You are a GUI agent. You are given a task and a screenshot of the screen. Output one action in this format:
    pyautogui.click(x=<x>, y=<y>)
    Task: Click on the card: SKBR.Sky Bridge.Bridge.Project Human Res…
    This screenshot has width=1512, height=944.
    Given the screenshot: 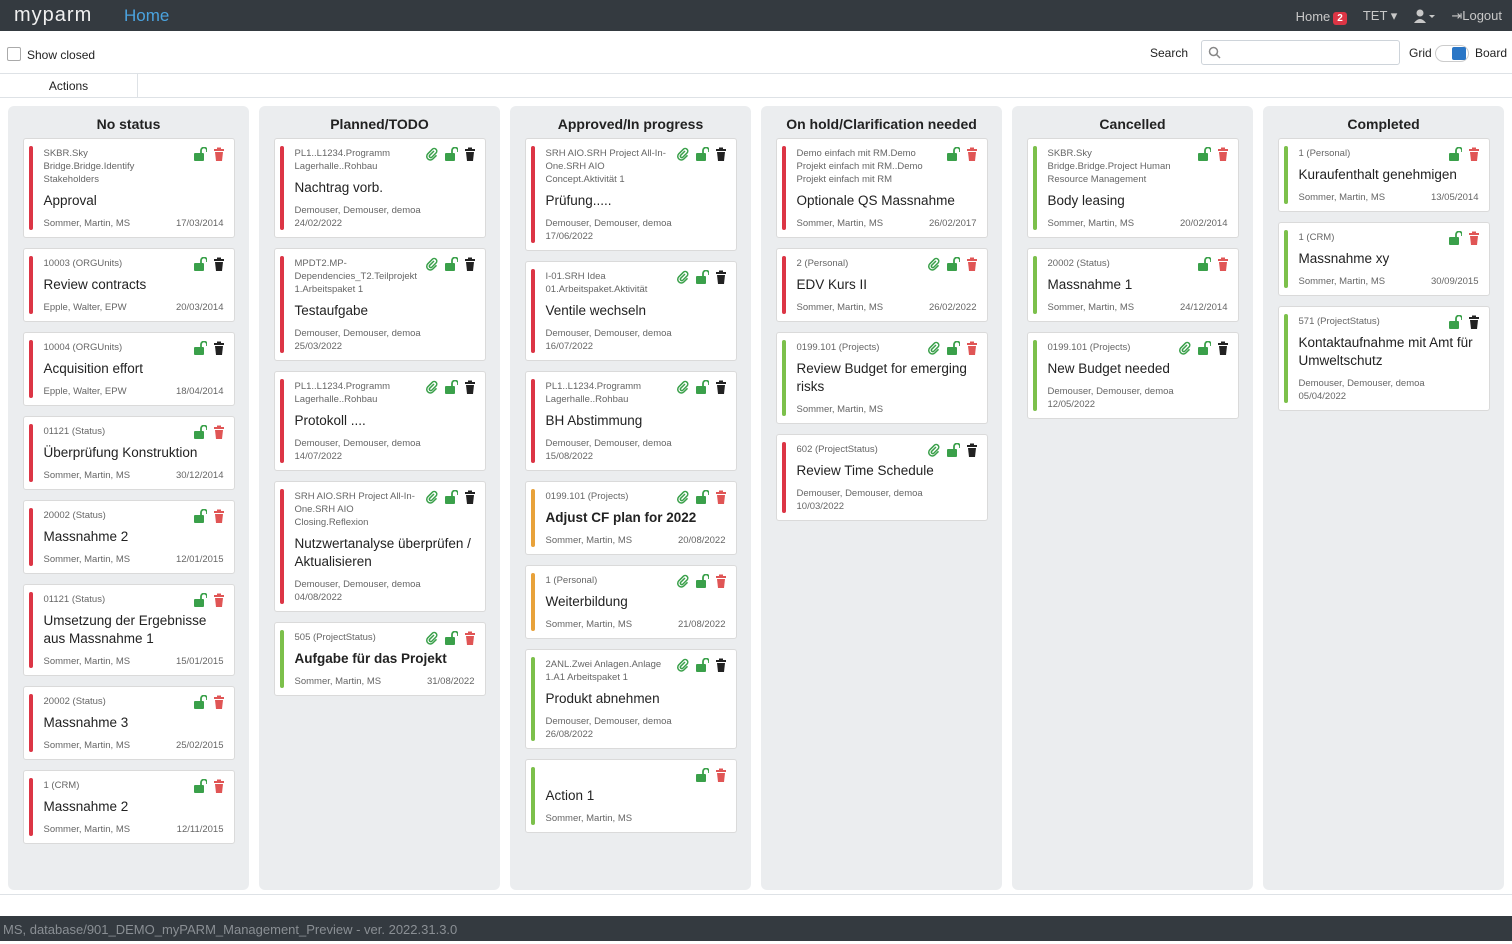 What is the action you would take?
    pyautogui.click(x=1132, y=188)
    